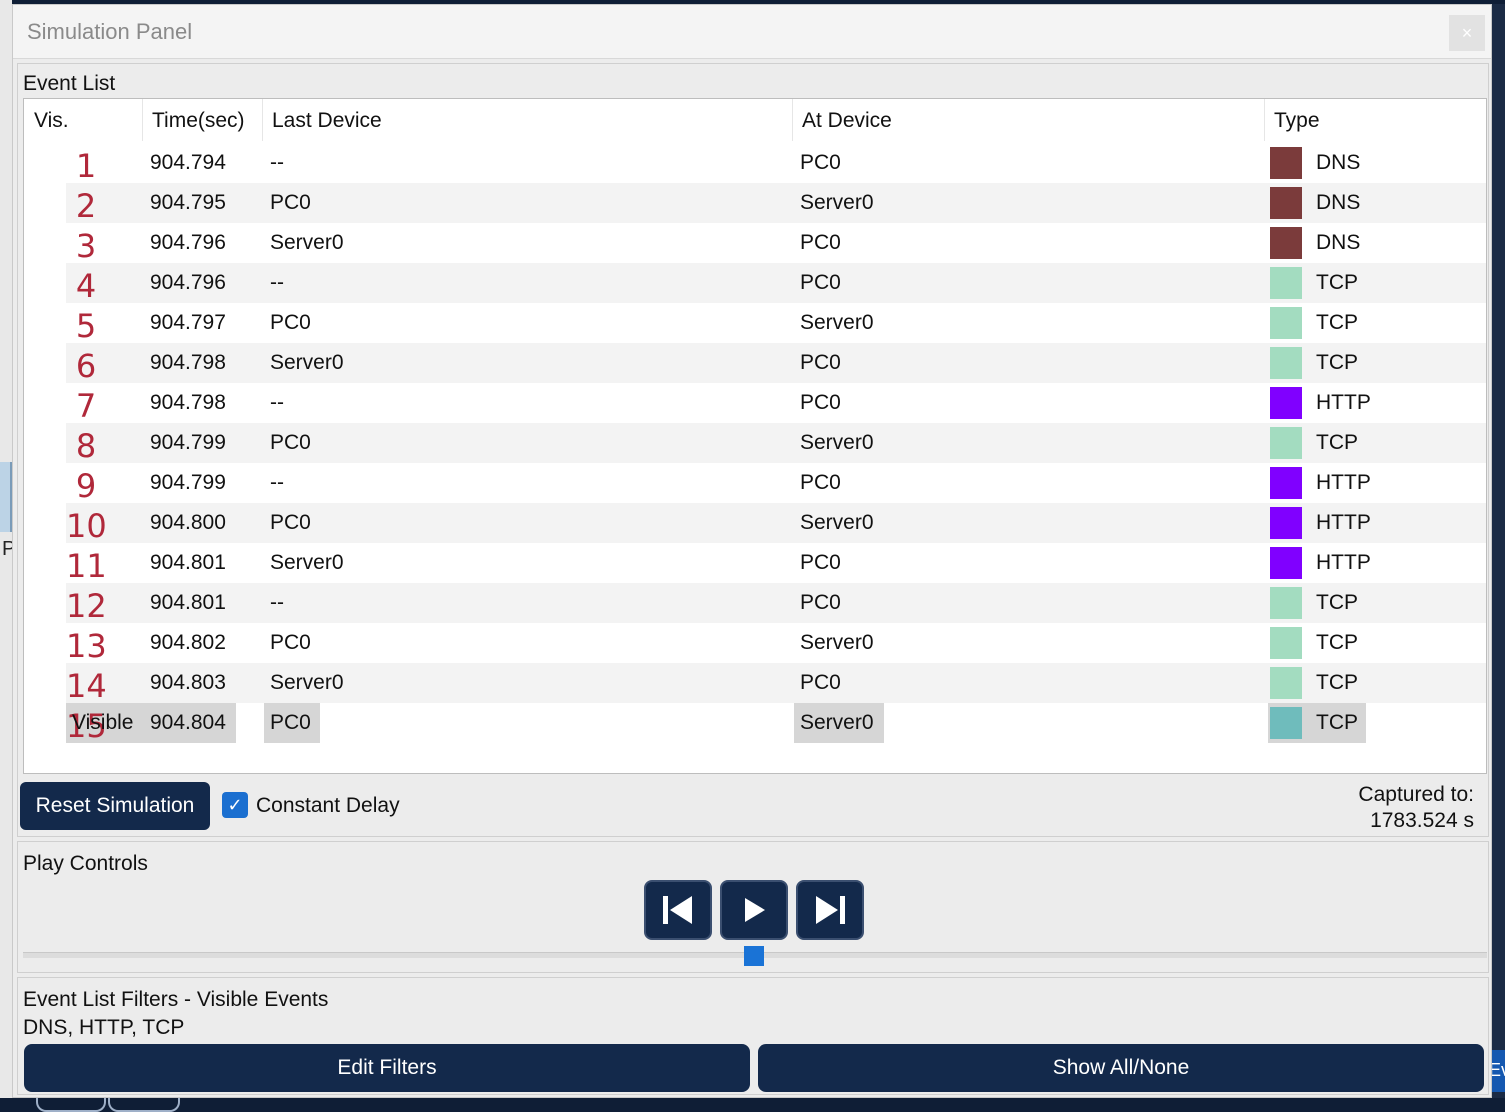 The height and width of the screenshot is (1112, 1505). I want to click on table-row: 14 904.803 Server0 PC0 TCP, so click(776, 684).